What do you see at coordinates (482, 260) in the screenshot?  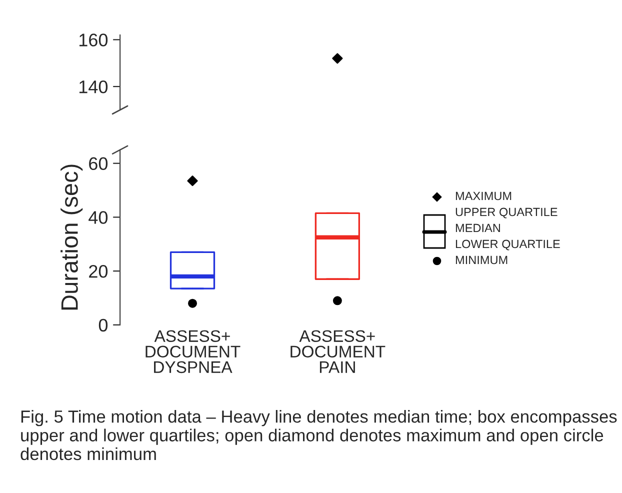 I see `text: MINIMUM` at bounding box center [482, 260].